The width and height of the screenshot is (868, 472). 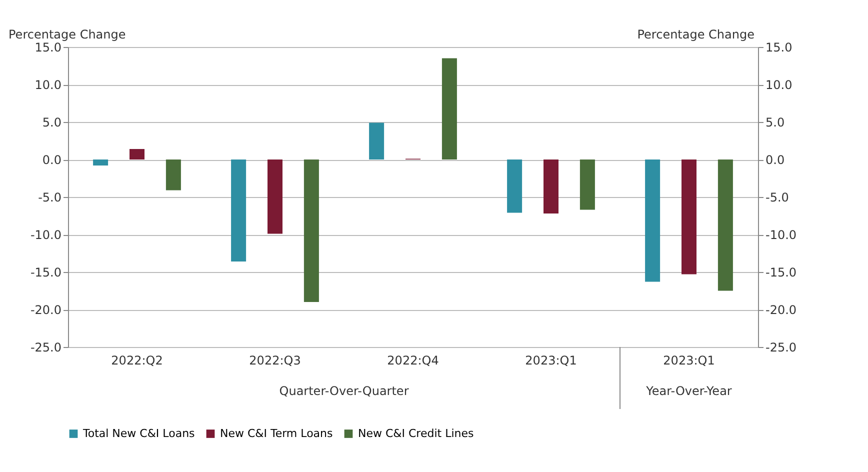 What do you see at coordinates (67, 35) in the screenshot?
I see `y-axis-title: Percentage Change` at bounding box center [67, 35].